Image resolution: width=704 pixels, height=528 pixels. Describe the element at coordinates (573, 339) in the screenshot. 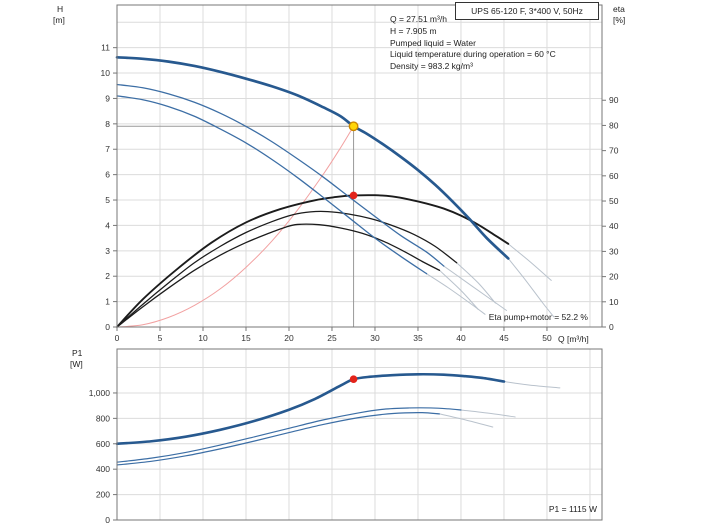

I see `q-axis-title: Q [m³/h]` at that location.